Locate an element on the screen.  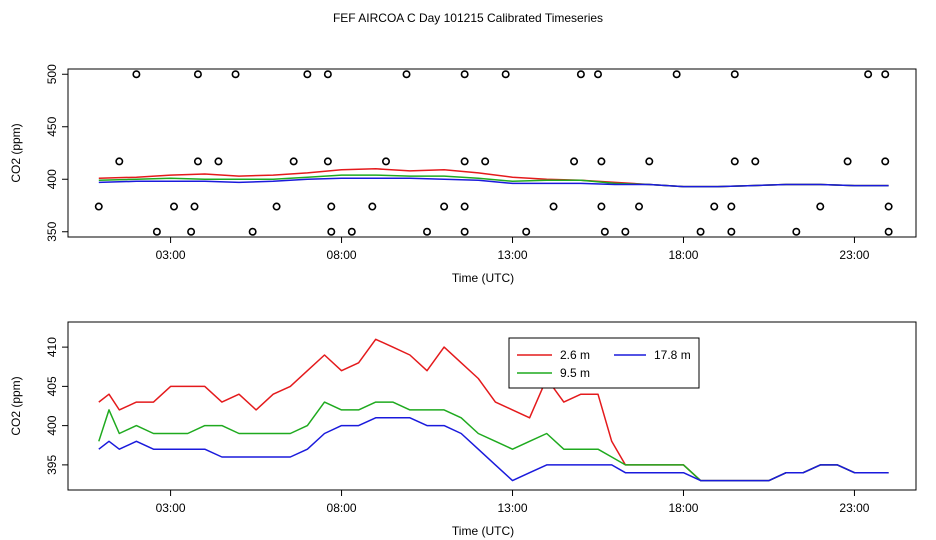
series-line-2-6-m is located at coordinates (493, 178).